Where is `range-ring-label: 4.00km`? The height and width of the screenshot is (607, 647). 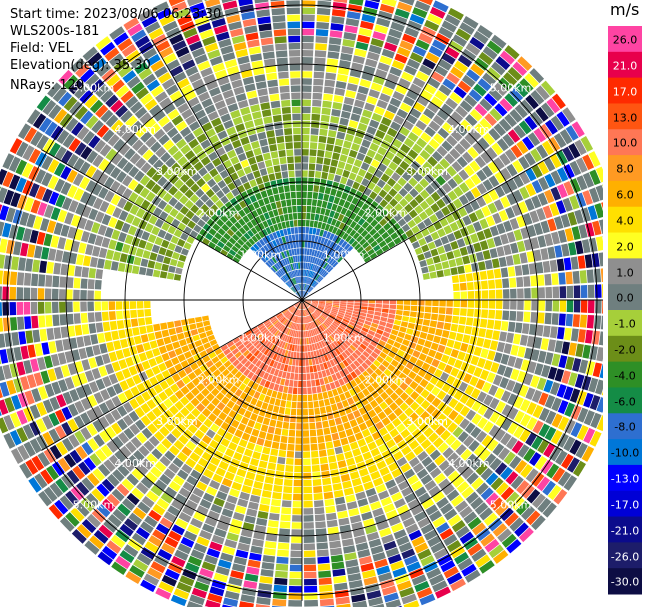 range-ring-label: 4.00km is located at coordinates (469, 129).